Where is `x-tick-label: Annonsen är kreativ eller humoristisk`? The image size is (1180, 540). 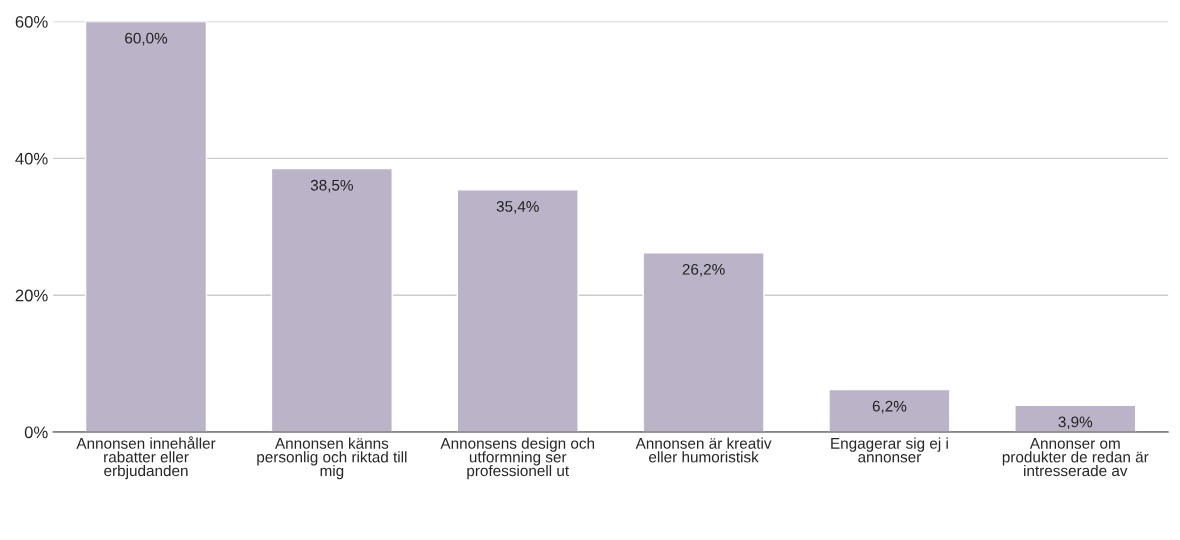 x-tick-label: Annonsen är kreativ eller humoristisk is located at coordinates (703, 450).